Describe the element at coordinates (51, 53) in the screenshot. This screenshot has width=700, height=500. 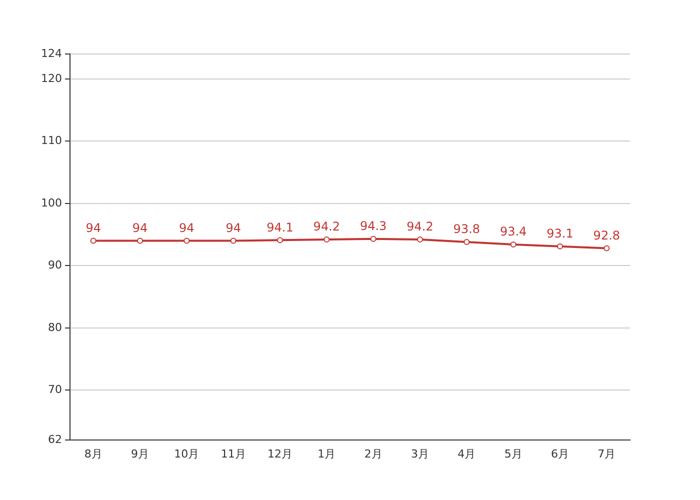
I see `y-tick-label: 124` at that location.